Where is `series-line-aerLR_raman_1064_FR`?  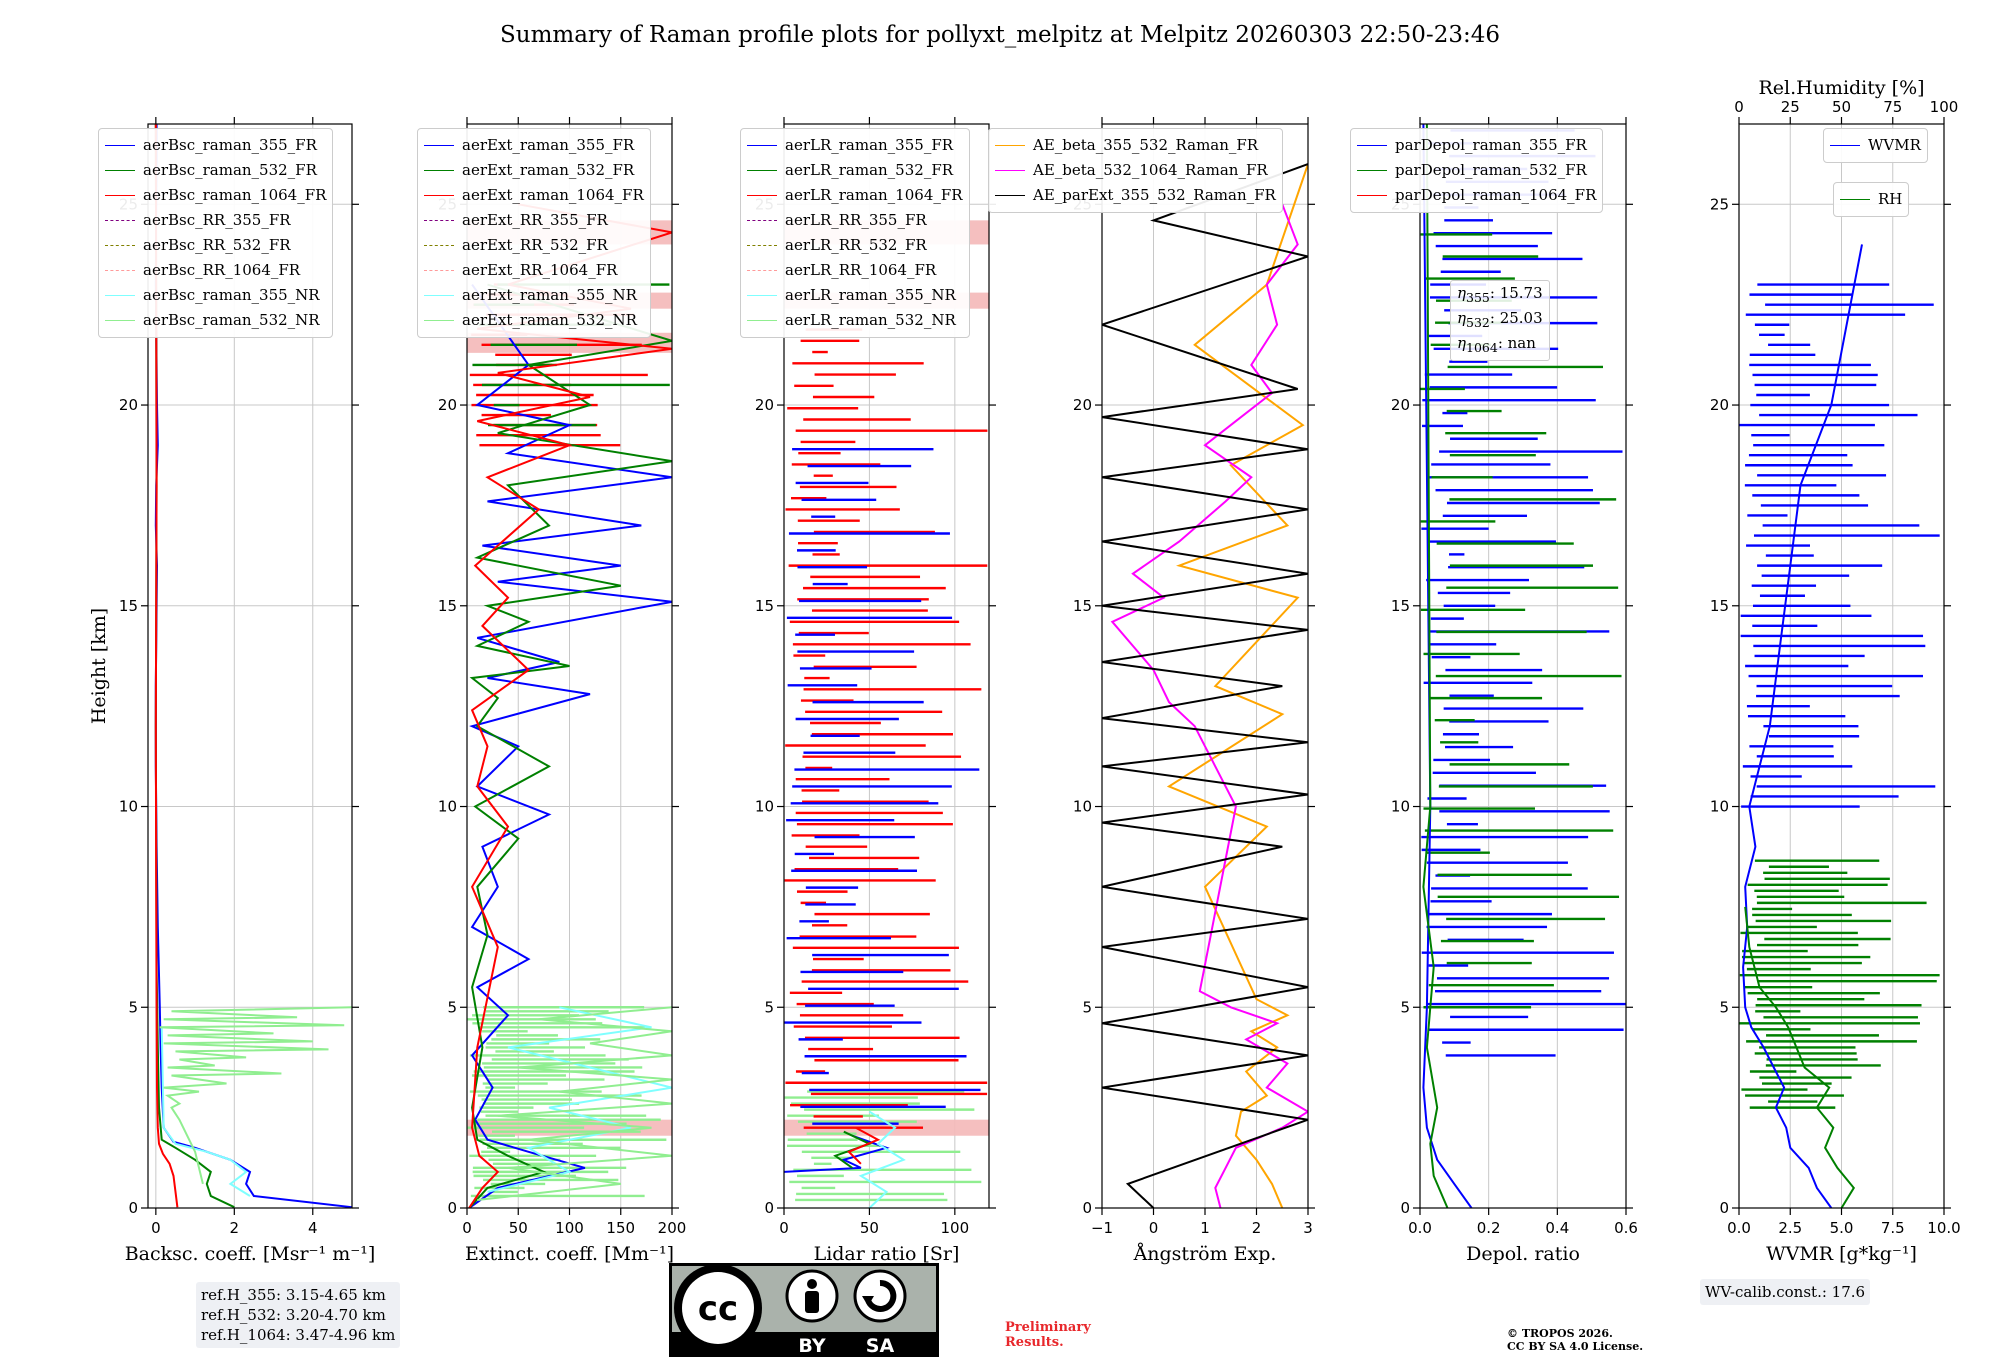
series-line-aerLR_raman_1064_FR is located at coordinates (864, 1145).